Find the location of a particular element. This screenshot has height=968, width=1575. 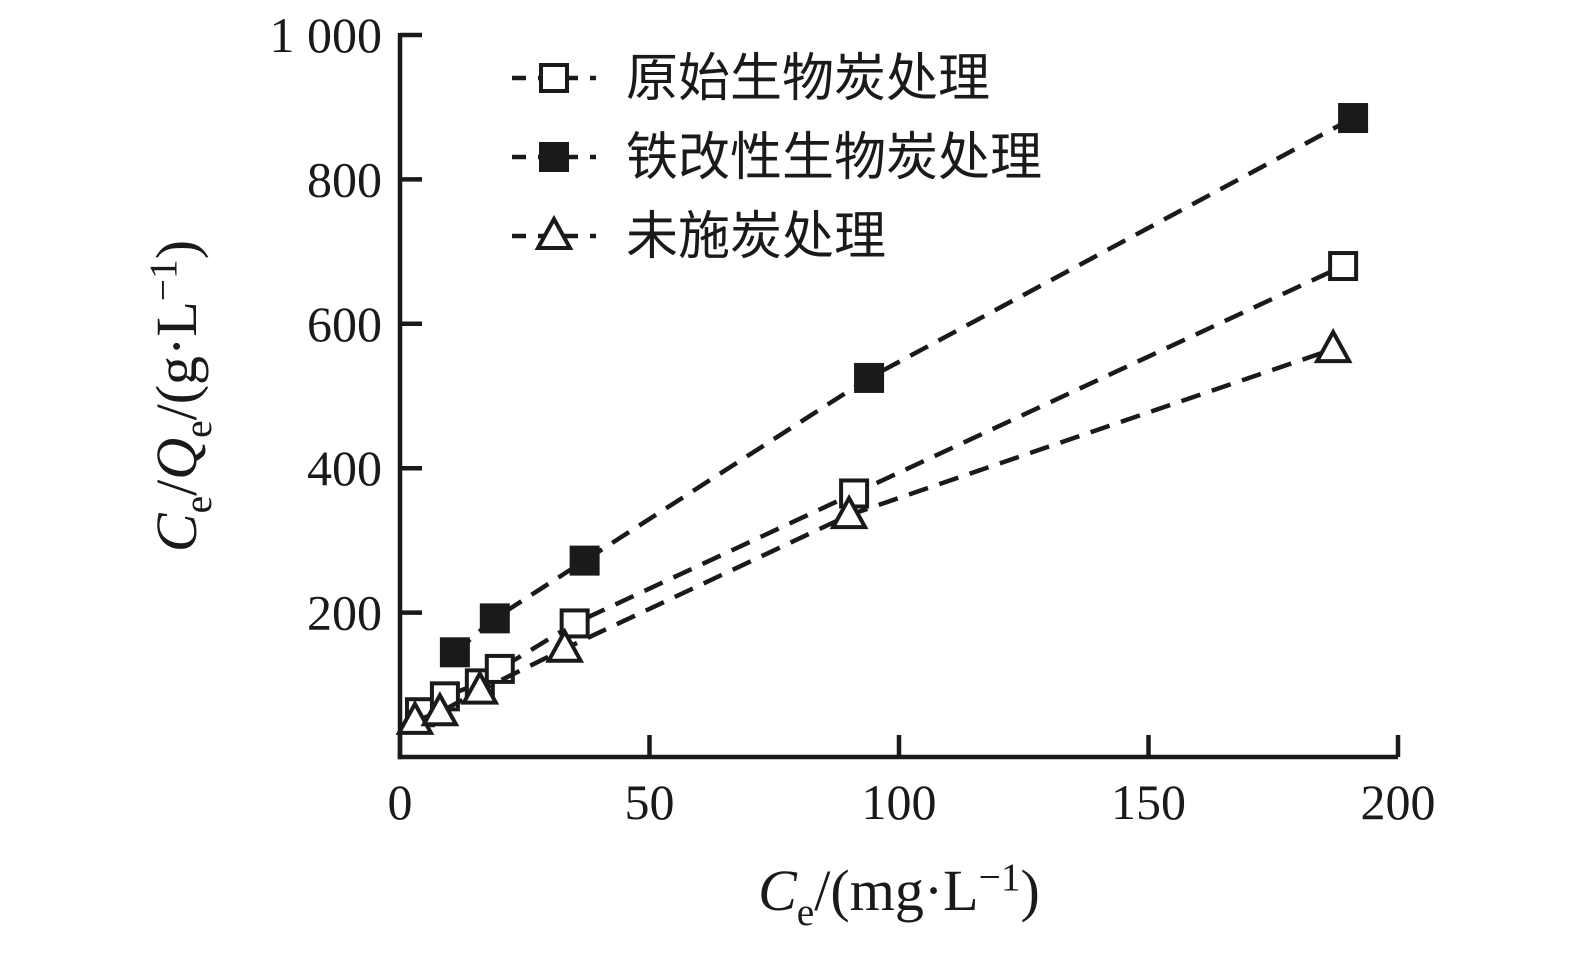

legend-marker-original-biochar is located at coordinates (554, 78).